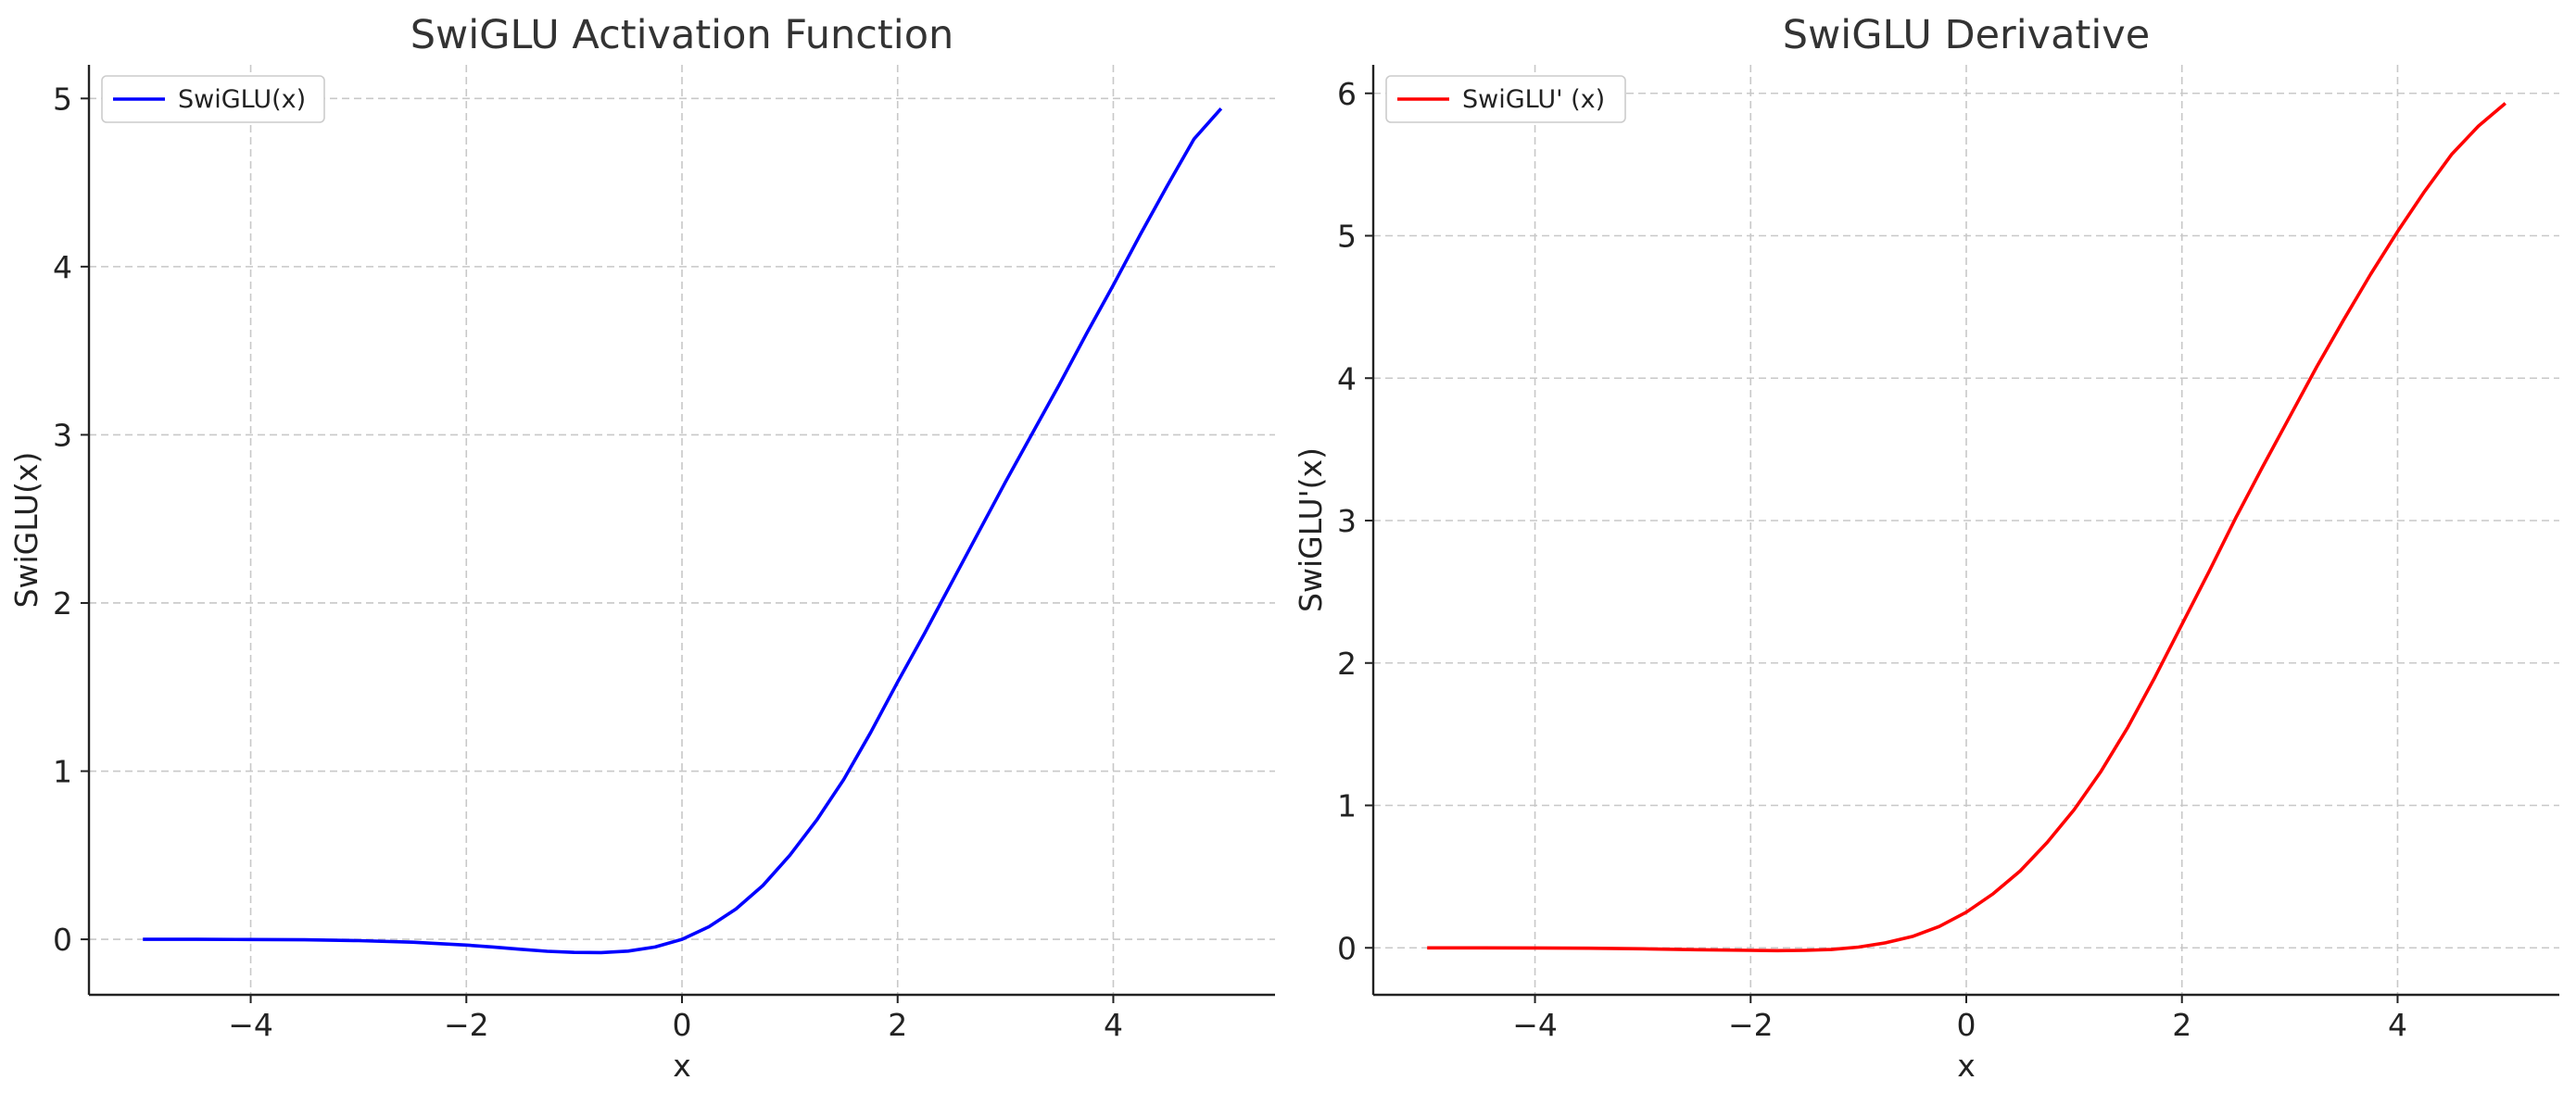  I want to click on chart-title: SwiGLU Activation Function, so click(682, 35).